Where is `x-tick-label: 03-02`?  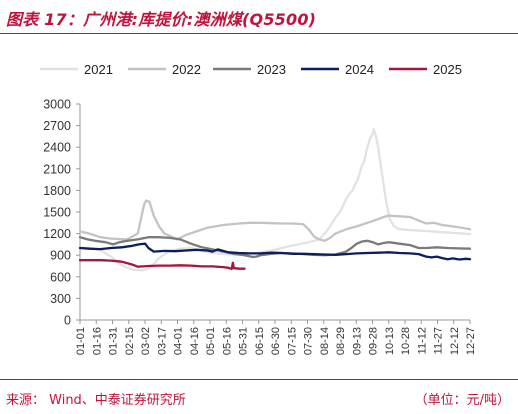
x-tick-label: 03-02 is located at coordinates (146, 341).